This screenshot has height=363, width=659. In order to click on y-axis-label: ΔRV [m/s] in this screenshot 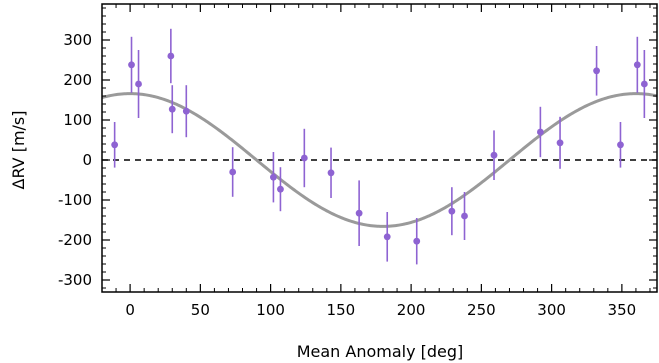, I will do `click(18, 149)`.